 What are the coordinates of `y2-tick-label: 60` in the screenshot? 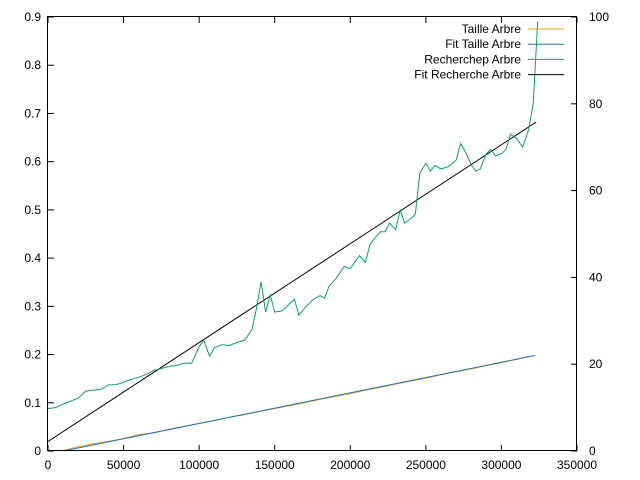 It's located at (596, 191).